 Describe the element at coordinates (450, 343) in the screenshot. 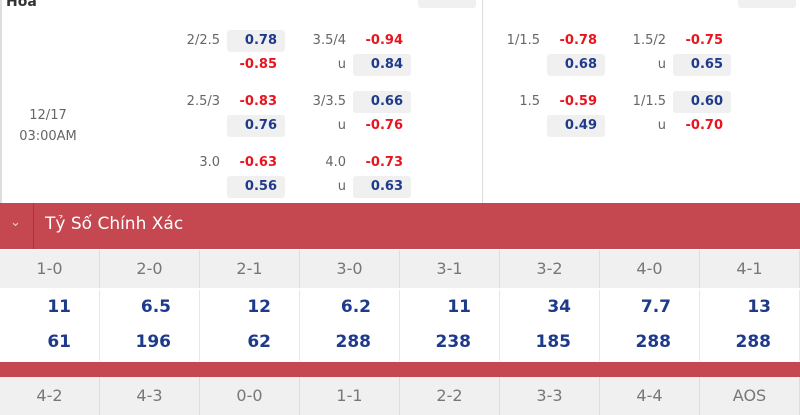

I see `score-odds: 238` at that location.